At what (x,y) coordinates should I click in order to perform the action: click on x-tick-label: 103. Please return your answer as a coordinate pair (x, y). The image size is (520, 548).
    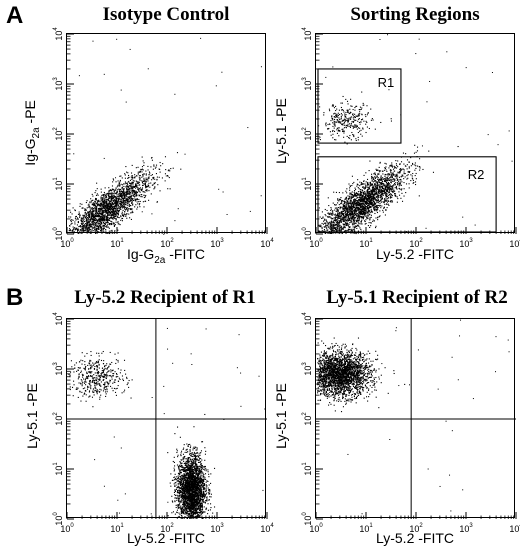
    Looking at the image, I should click on (466, 243).